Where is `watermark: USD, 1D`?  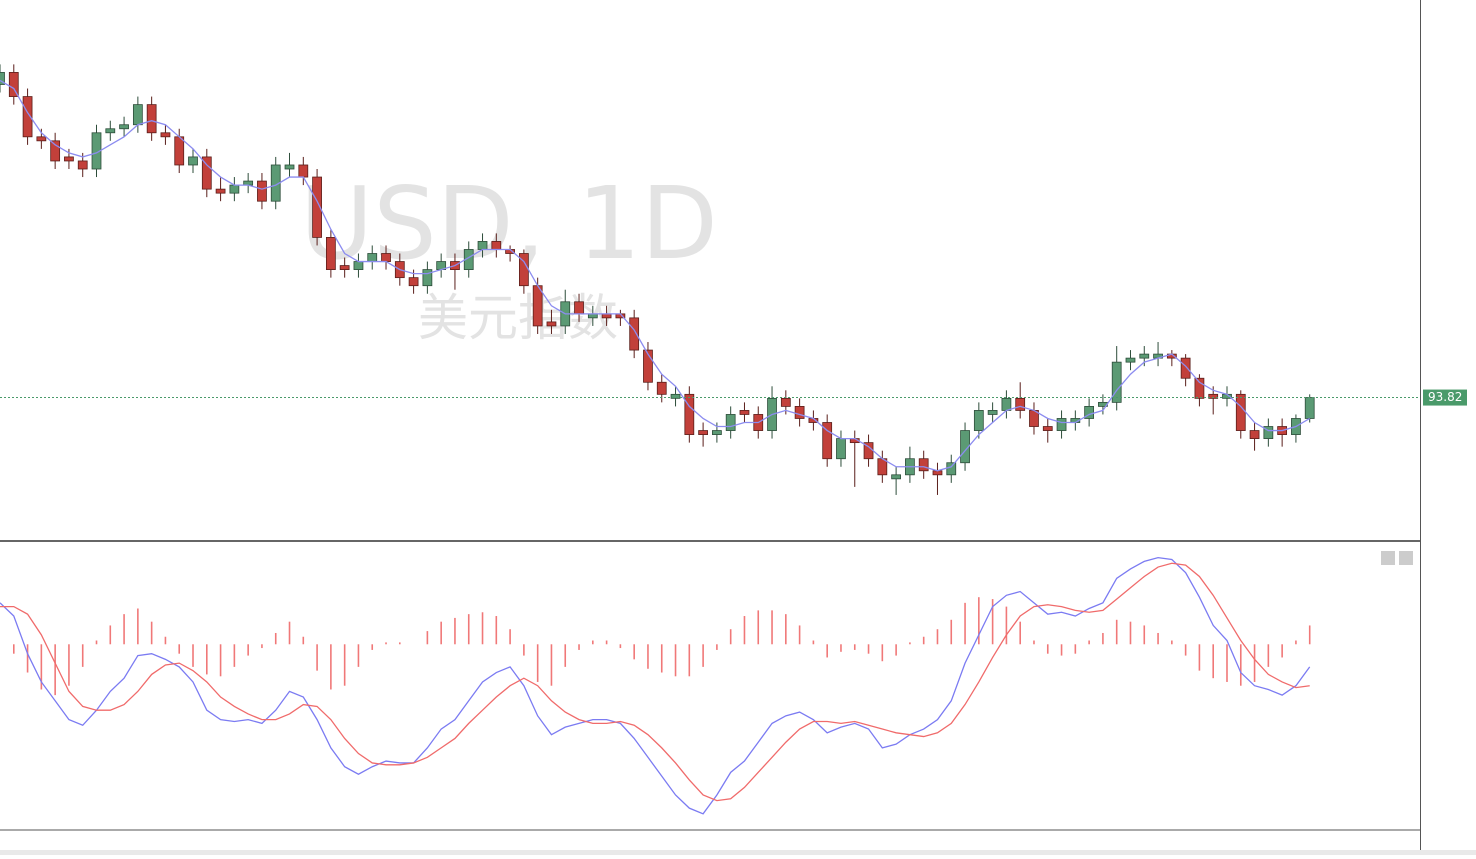 watermark: USD, 1D is located at coordinates (509, 223).